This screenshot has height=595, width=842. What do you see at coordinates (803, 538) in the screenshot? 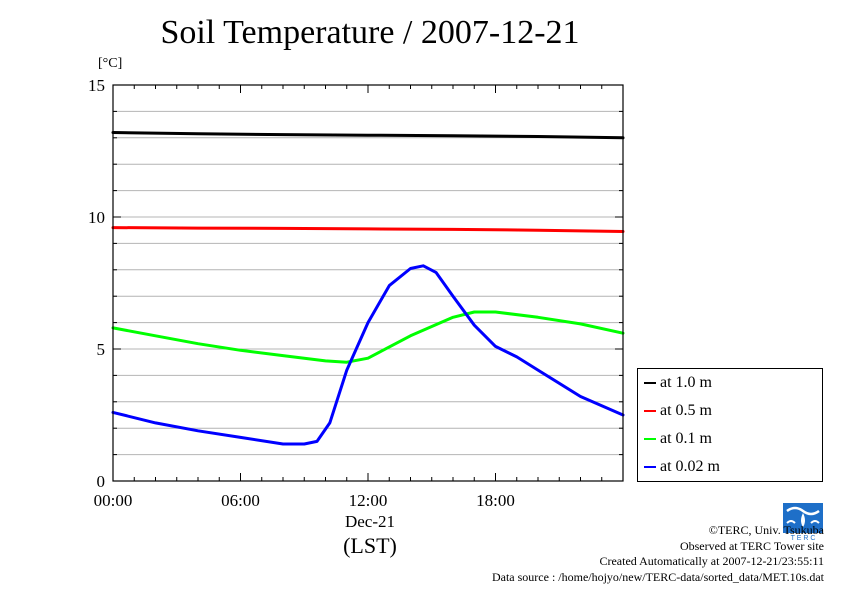
I see `svg-text: T E R C` at bounding box center [803, 538].